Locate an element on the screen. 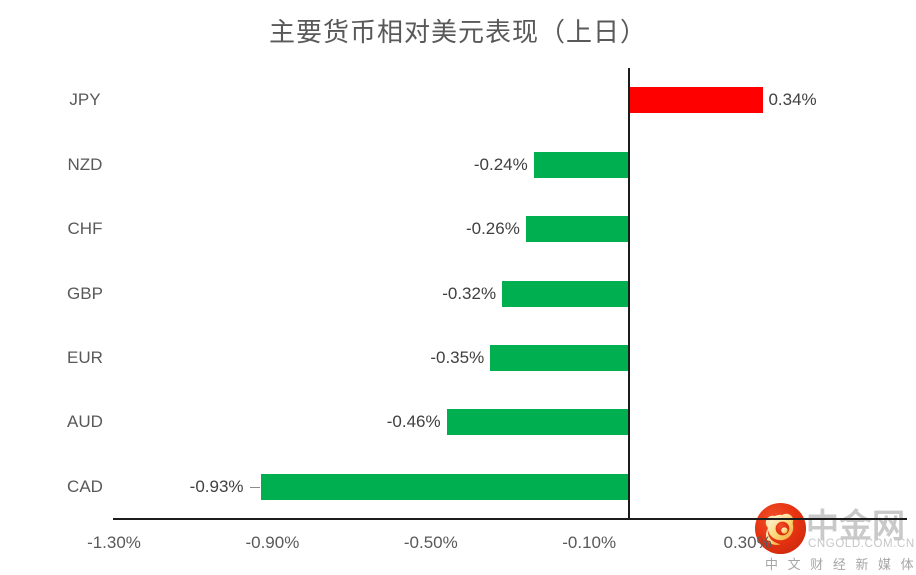 The width and height of the screenshot is (916, 575). category-label-chf: CHF is located at coordinates (85, 229).